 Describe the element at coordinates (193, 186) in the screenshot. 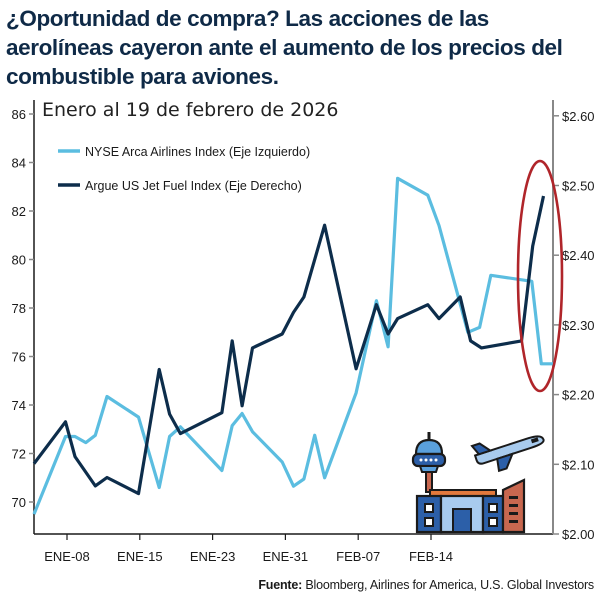

I see `legend-label-jetfuel: Argue US Jet Fuel Index (Eje Derecho)` at that location.